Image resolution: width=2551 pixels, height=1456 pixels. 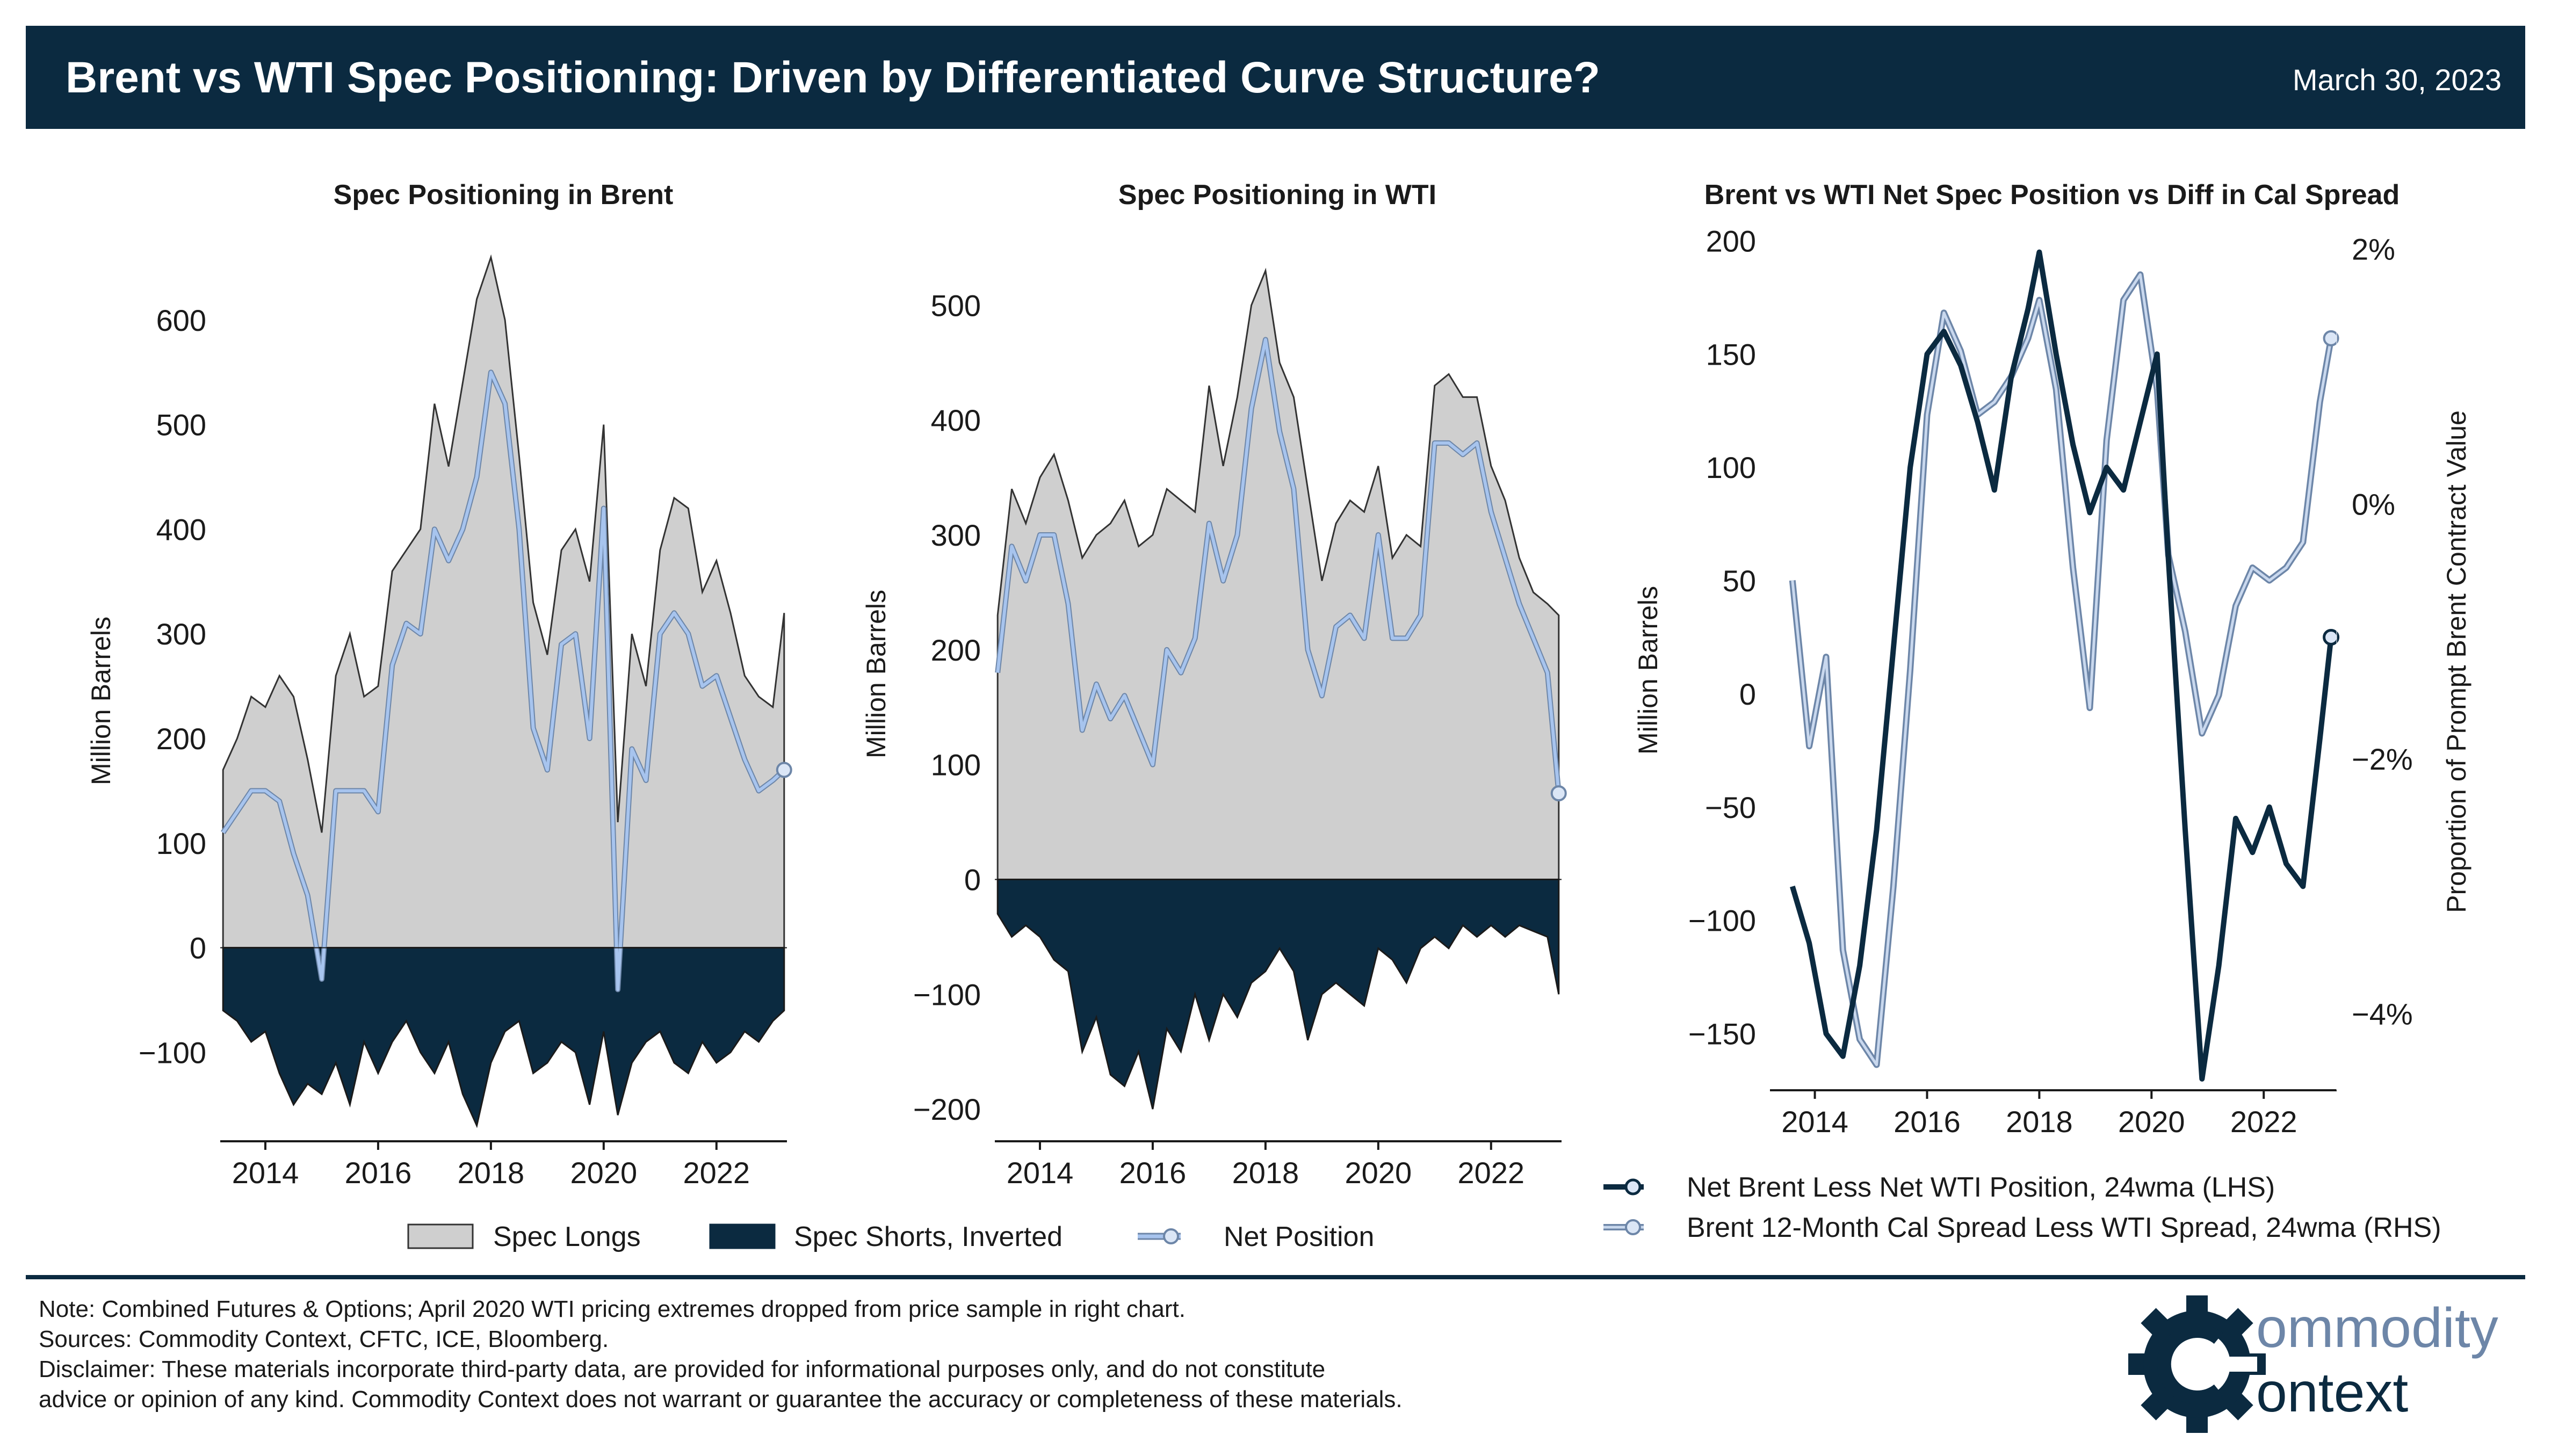 What do you see at coordinates (1633, 1187) in the screenshot?
I see `legend-marker-net-diff` at bounding box center [1633, 1187].